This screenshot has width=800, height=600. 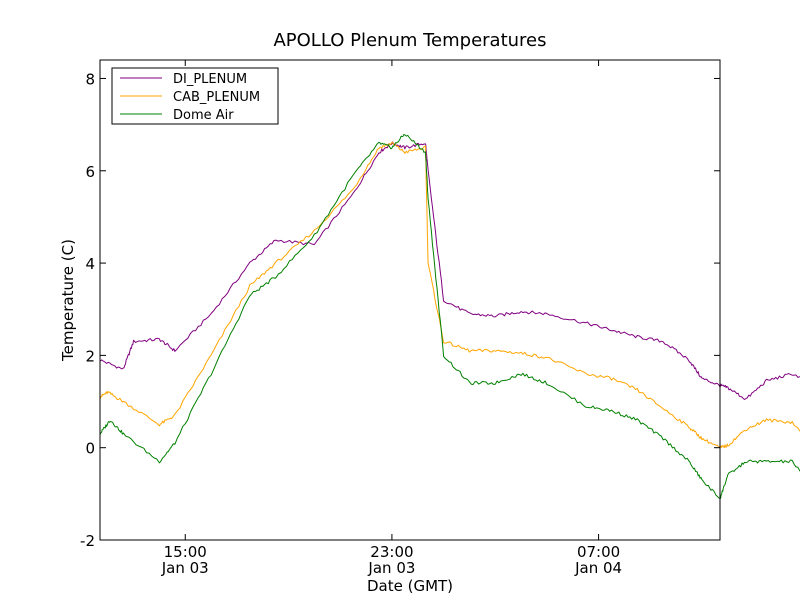 What do you see at coordinates (90, 79) in the screenshot?
I see `y-tick-label: 8` at bounding box center [90, 79].